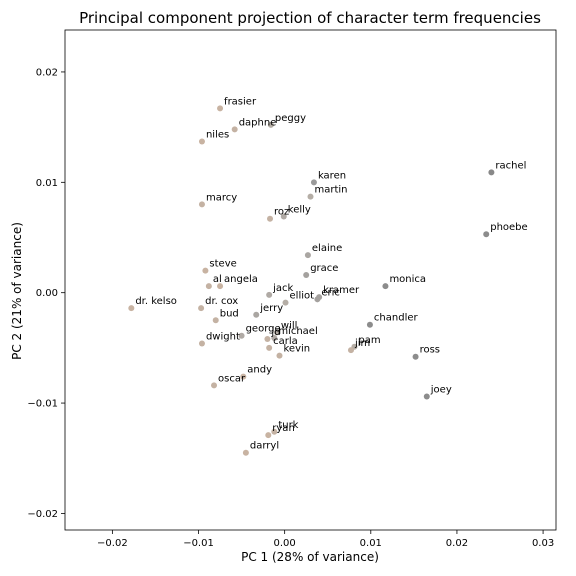  Describe the element at coordinates (306, 275) in the screenshot. I see `data-point-grace` at that location.